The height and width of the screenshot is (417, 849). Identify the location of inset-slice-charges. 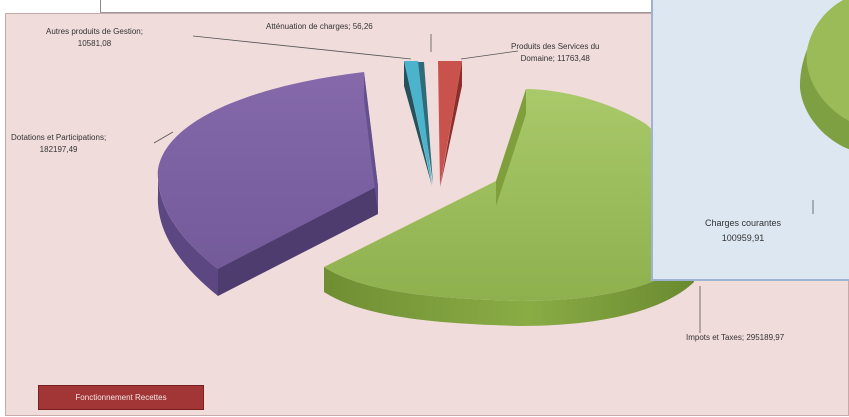
(824, 75).